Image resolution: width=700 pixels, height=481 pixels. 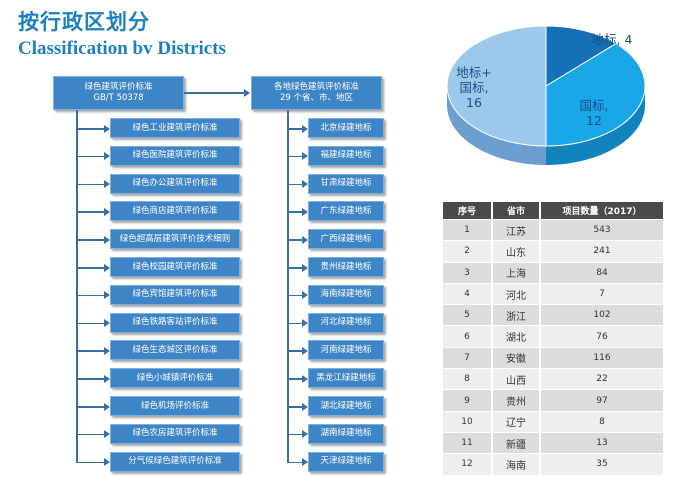 What do you see at coordinates (175, 294) in the screenshot?
I see `national-item: 绿色宾馆建筑评价标准` at bounding box center [175, 294].